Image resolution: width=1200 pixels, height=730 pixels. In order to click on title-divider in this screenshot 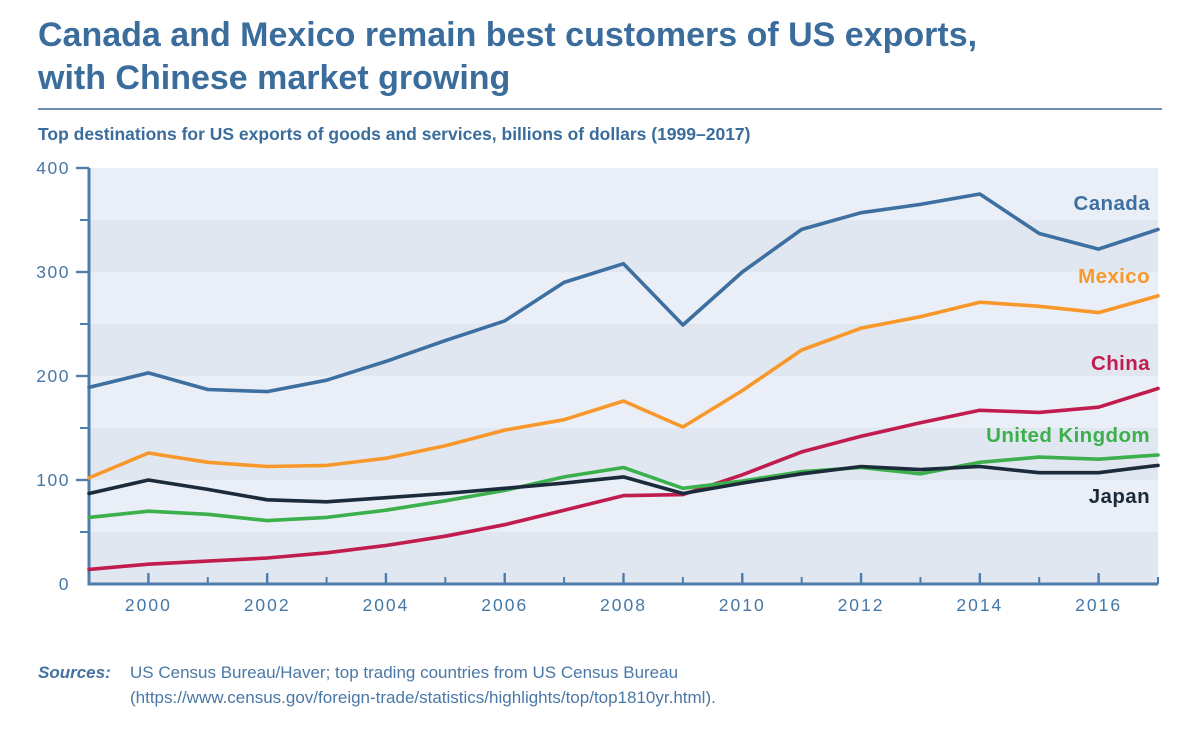, I will do `click(600, 109)`.